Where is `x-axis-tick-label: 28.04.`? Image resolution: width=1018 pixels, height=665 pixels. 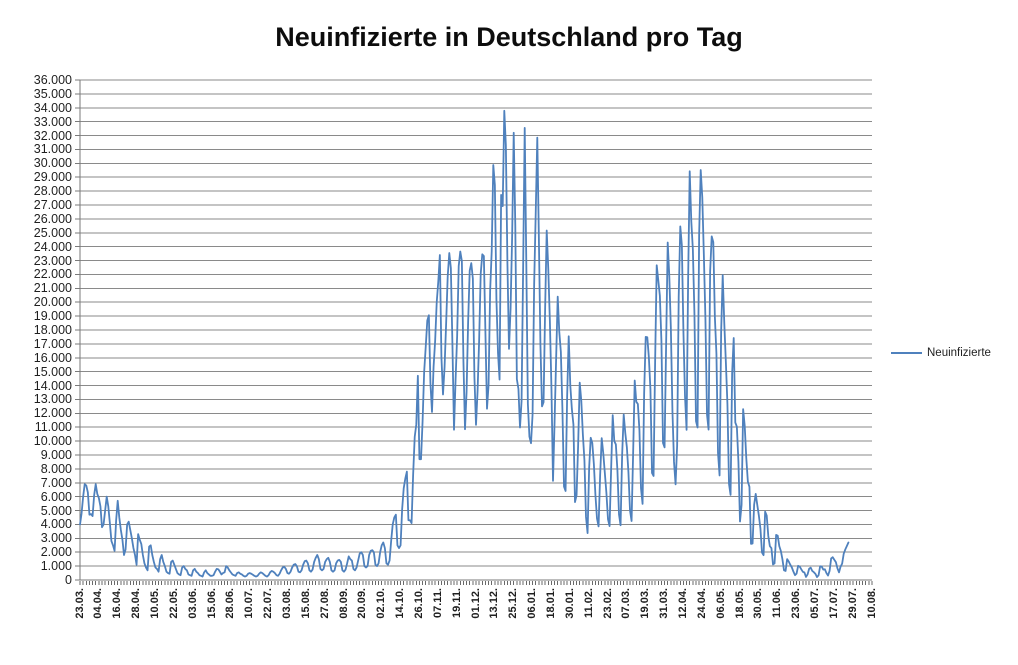
x-axis-tick-label: 28.04. is located at coordinates (136, 603).